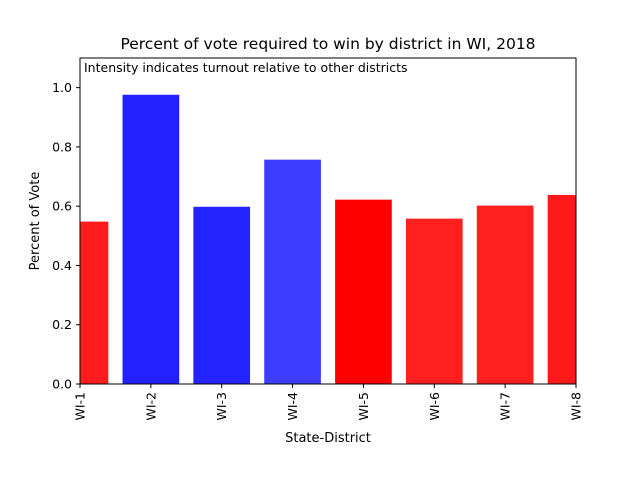 This screenshot has height=480, width=640. I want to click on y-tick-label: 0.4, so click(62, 265).